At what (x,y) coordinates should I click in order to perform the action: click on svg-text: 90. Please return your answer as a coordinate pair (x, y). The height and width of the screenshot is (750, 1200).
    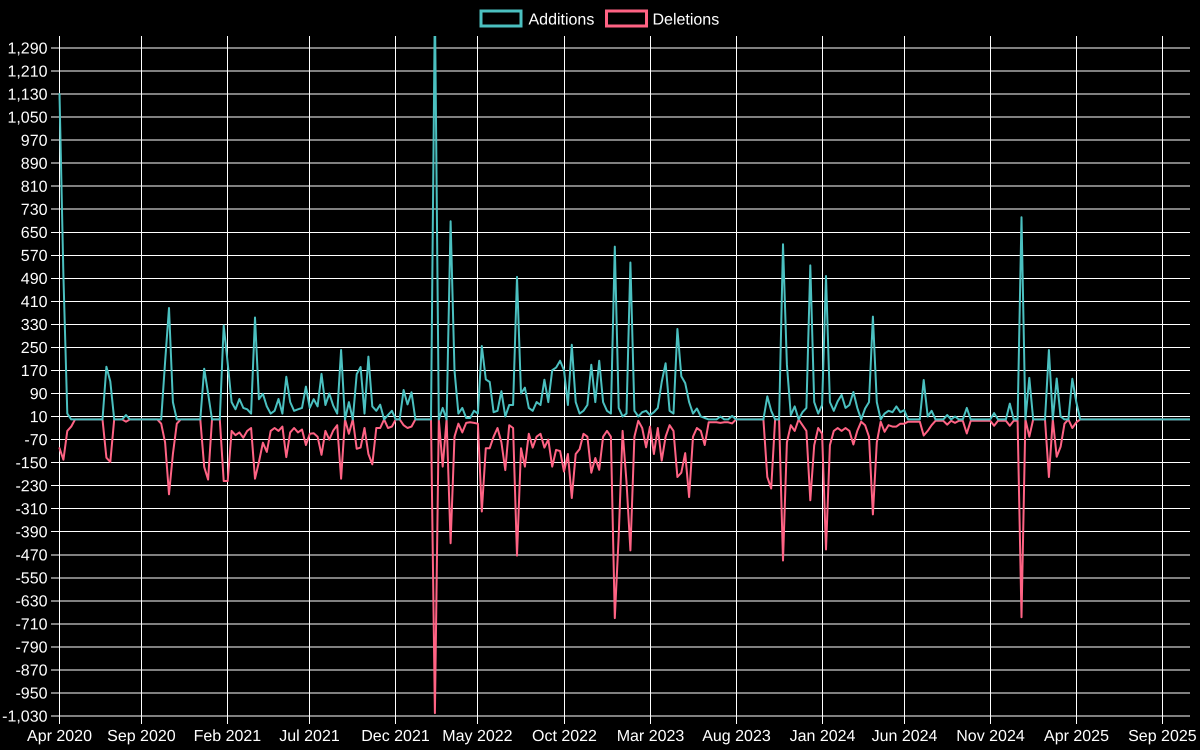
    Looking at the image, I should click on (39, 394).